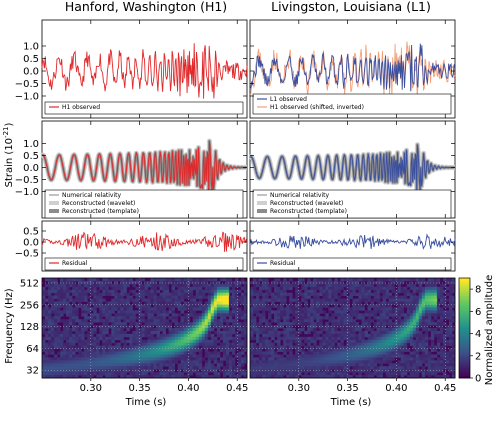  Describe the element at coordinates (464, 362) in the screenshot. I see `colorbar-step` at that location.